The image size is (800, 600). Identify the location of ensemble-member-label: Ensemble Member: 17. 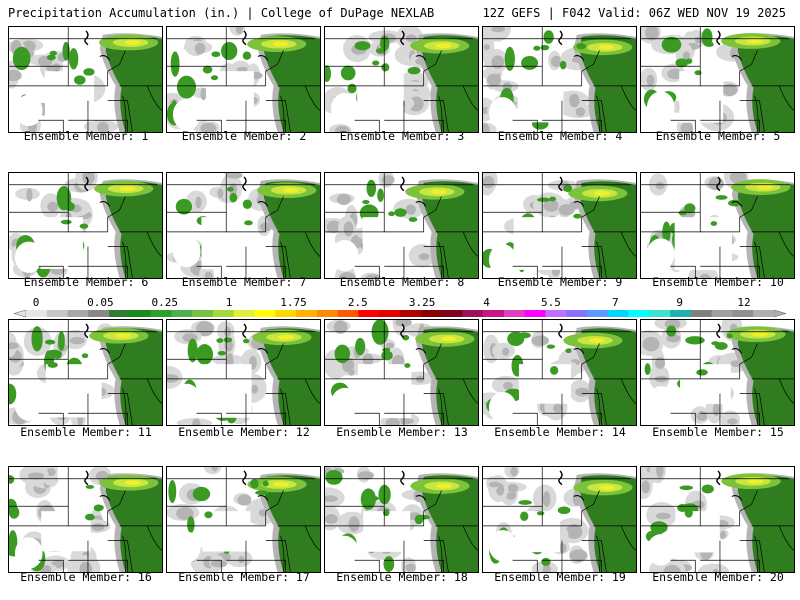
(244, 577).